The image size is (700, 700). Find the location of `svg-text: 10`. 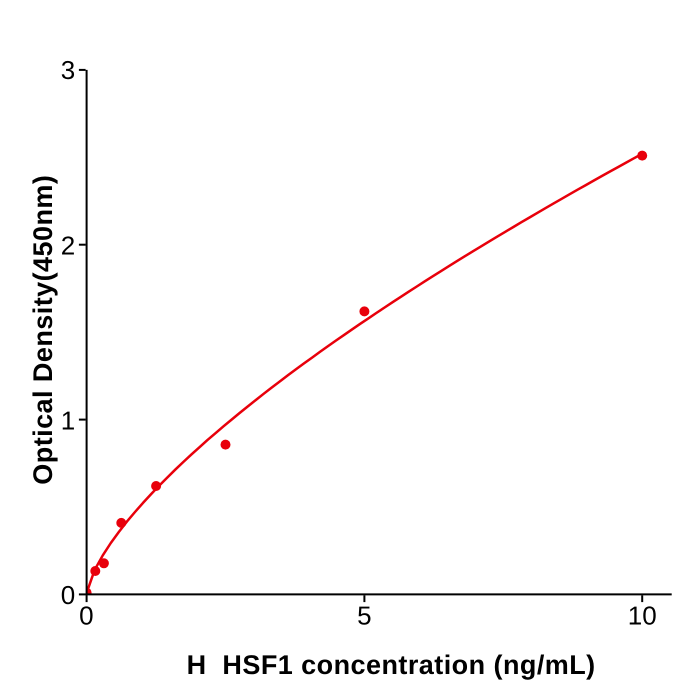

svg-text: 10 is located at coordinates (642, 615).